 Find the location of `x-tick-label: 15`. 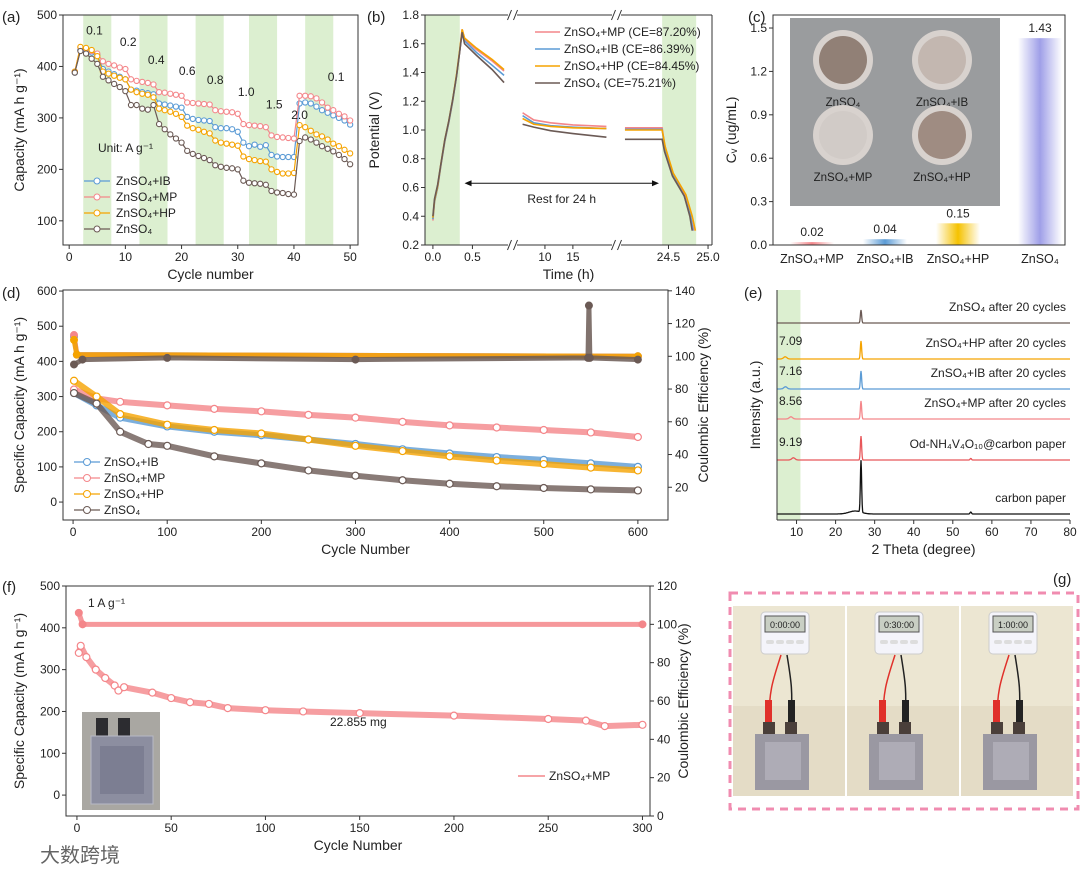

x-tick-label: 15 is located at coordinates (573, 257).